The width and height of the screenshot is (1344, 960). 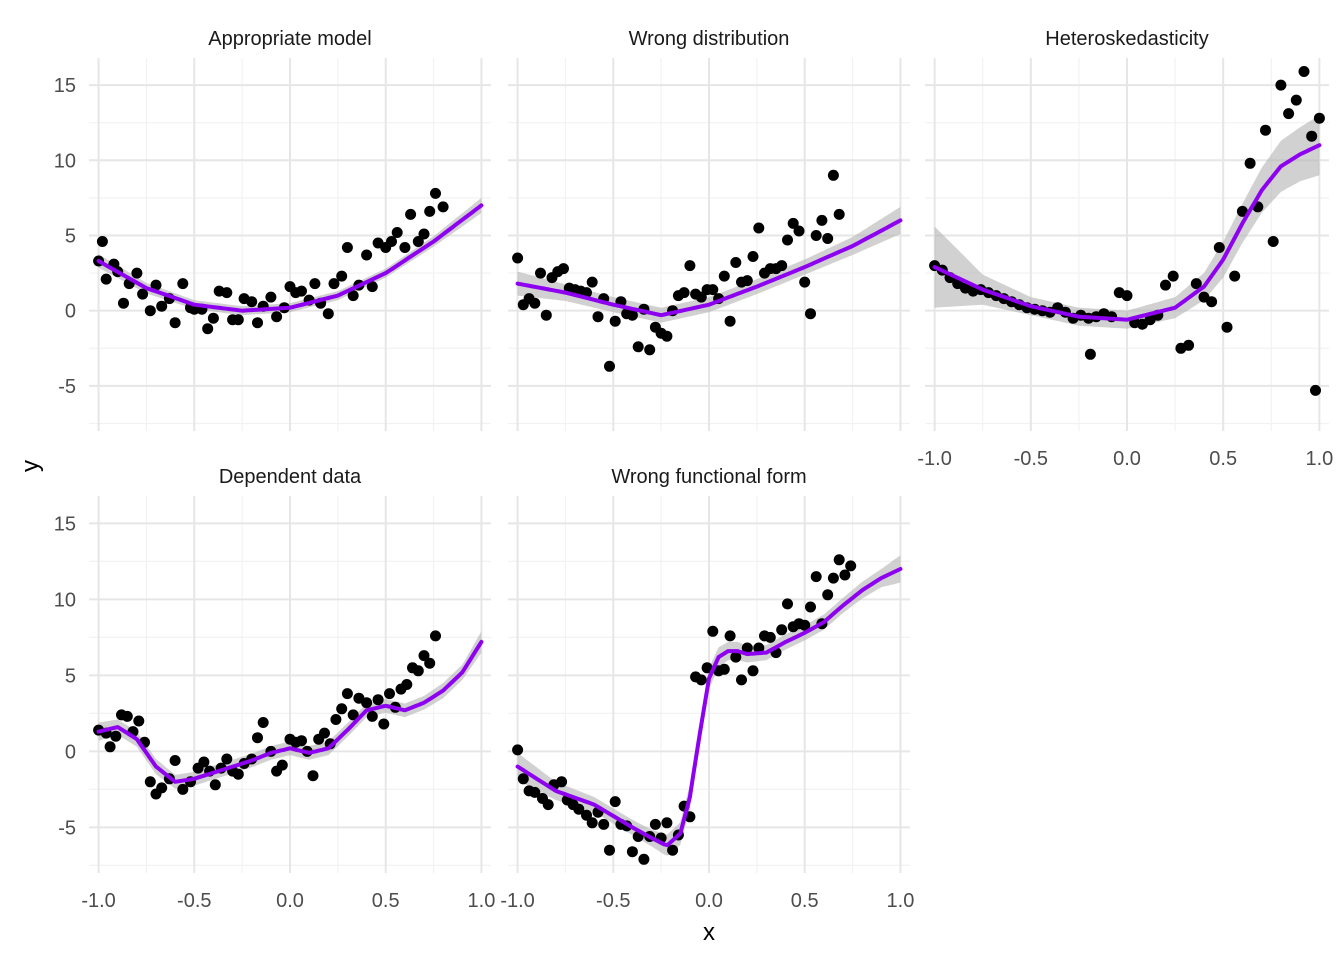 I want to click on y-tick-label: -5, so click(x=67, y=387).